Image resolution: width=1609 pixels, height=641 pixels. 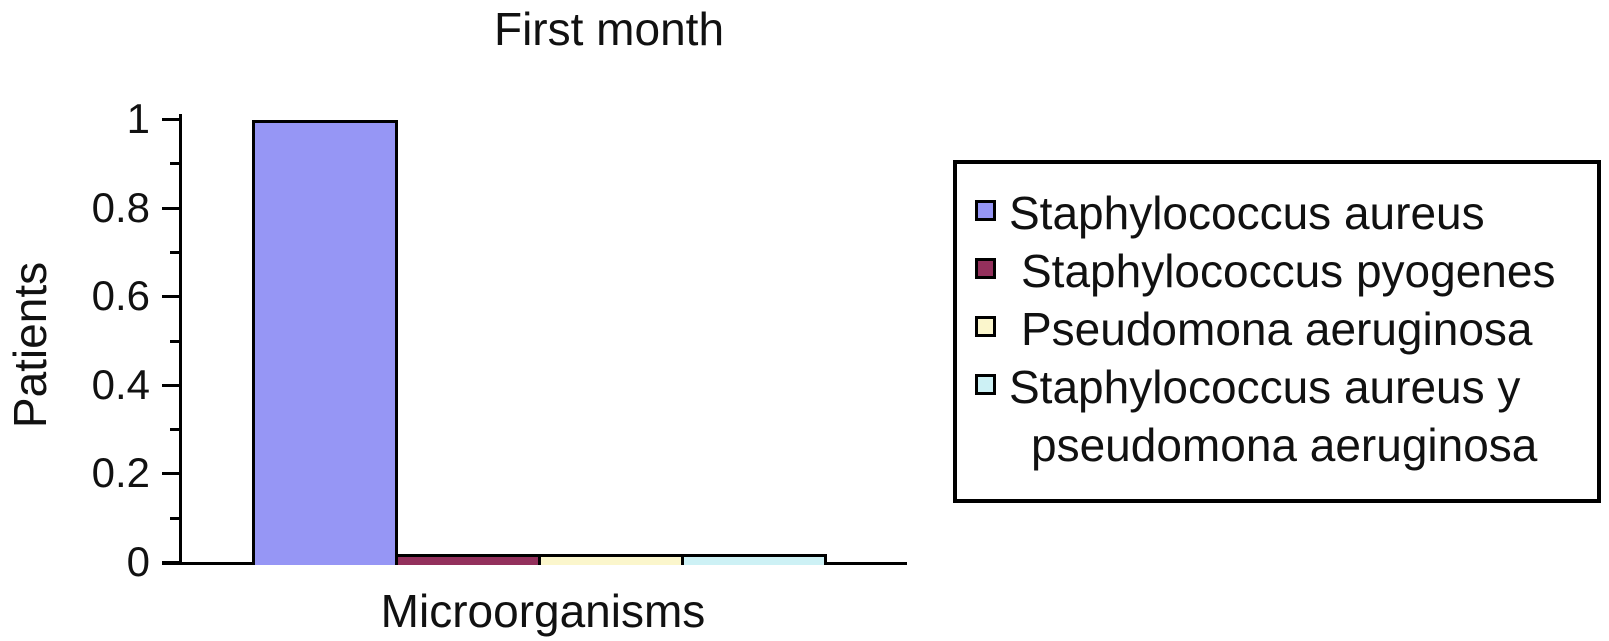 What do you see at coordinates (325, 342) in the screenshot?
I see `bar-staphylococcus-aureus` at bounding box center [325, 342].